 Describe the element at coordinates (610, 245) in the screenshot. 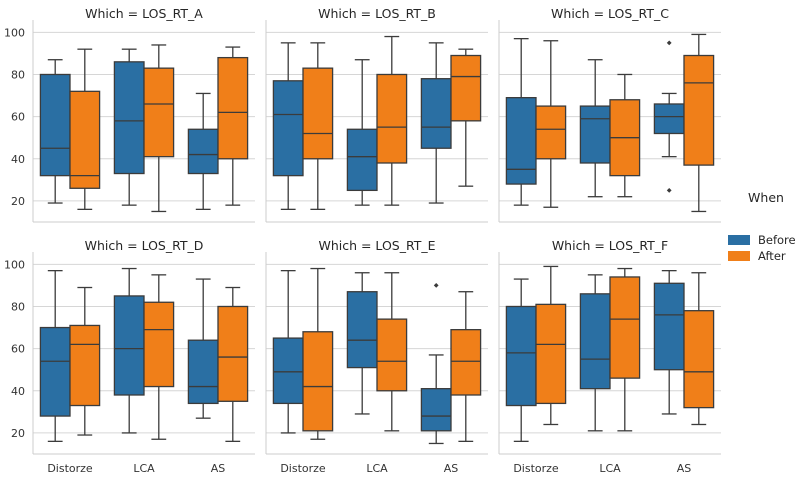

I see `panel-title: Which = LOS_RT_F` at that location.